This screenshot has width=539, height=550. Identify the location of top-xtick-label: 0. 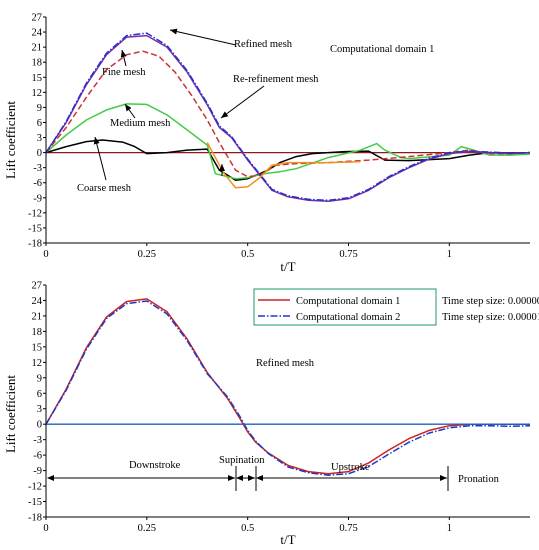
(45, 254).